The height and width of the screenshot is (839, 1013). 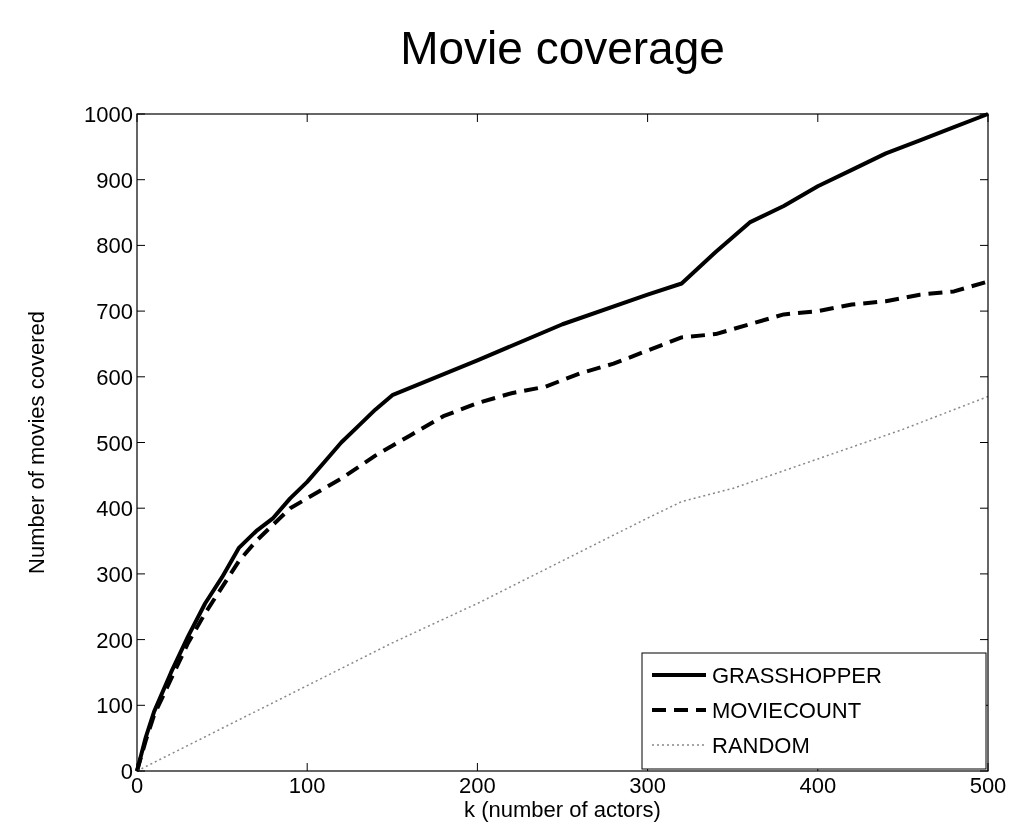 I want to click on x-tick-label: 200, so click(x=477, y=785).